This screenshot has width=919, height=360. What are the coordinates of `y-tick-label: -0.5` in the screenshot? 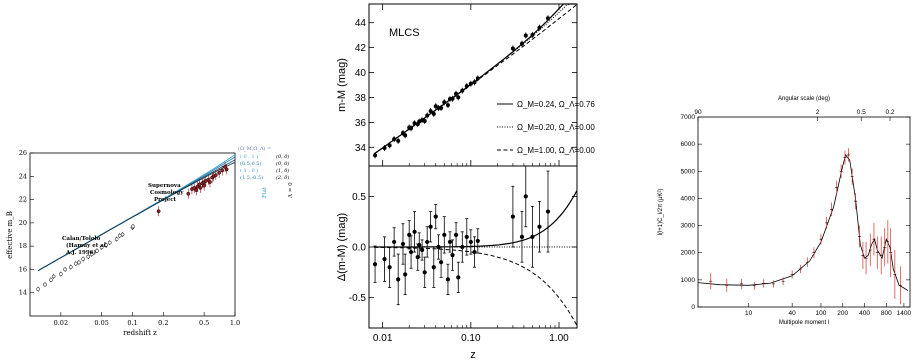 It's located at (358, 298).